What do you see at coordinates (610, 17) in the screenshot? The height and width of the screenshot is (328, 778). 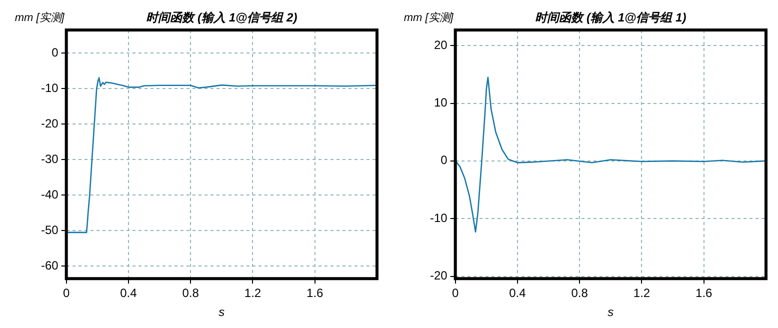 I see `chart-title: 时间函数 (输入 1@信号组 1)` at bounding box center [610, 17].